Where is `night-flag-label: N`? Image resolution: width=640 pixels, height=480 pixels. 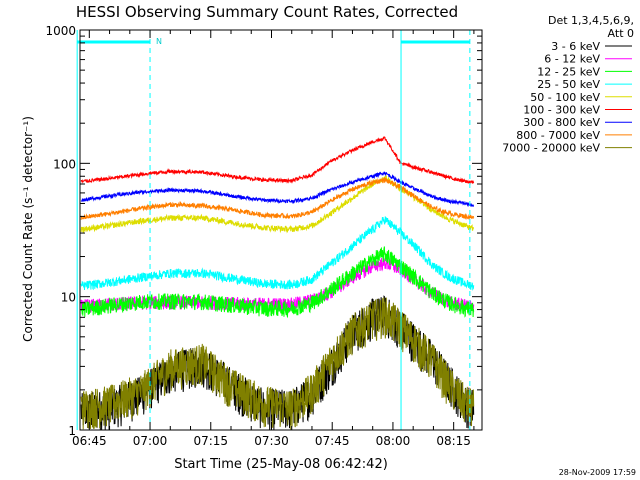 night-flag-label: N is located at coordinates (159, 41).